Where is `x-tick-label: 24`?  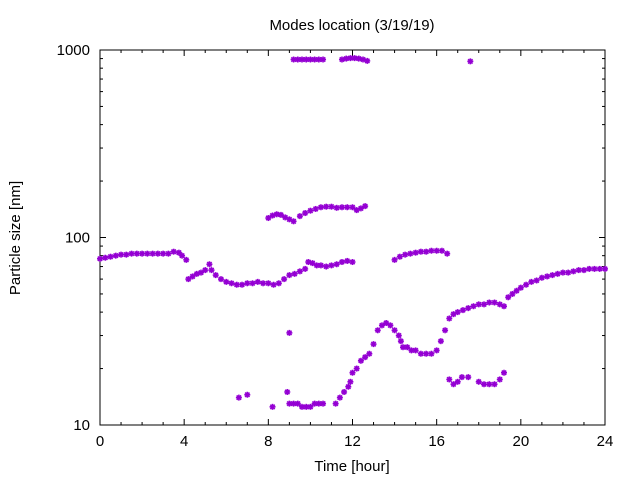
x-tick-label: 24 is located at coordinates (605, 441).